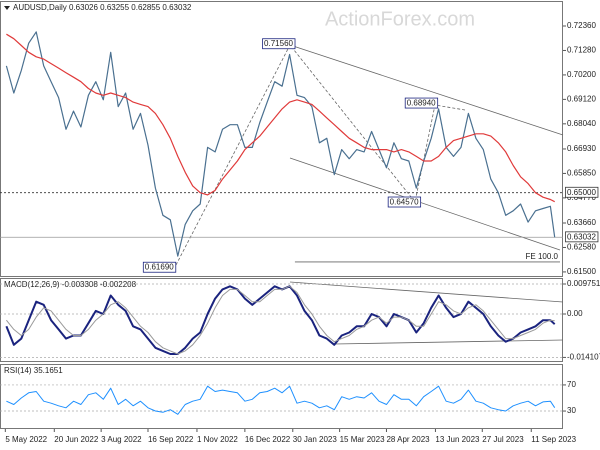 The height and width of the screenshot is (450, 600). What do you see at coordinates (542, 256) in the screenshot?
I see `fe-label: FE 100.0` at bounding box center [542, 256].